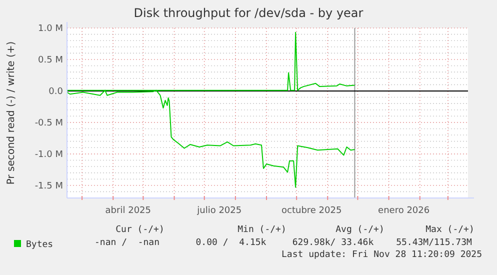 The image size is (497, 275). I want to click on text: Cur (-/+), so click(140, 230).